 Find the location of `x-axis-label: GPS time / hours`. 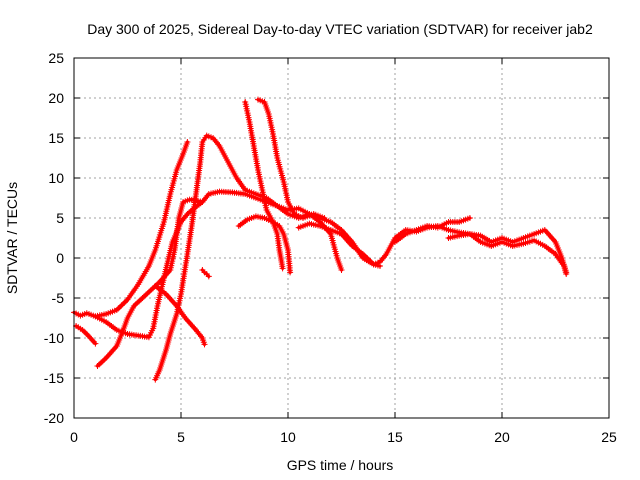

x-axis-label: GPS time / hours is located at coordinates (340, 465).